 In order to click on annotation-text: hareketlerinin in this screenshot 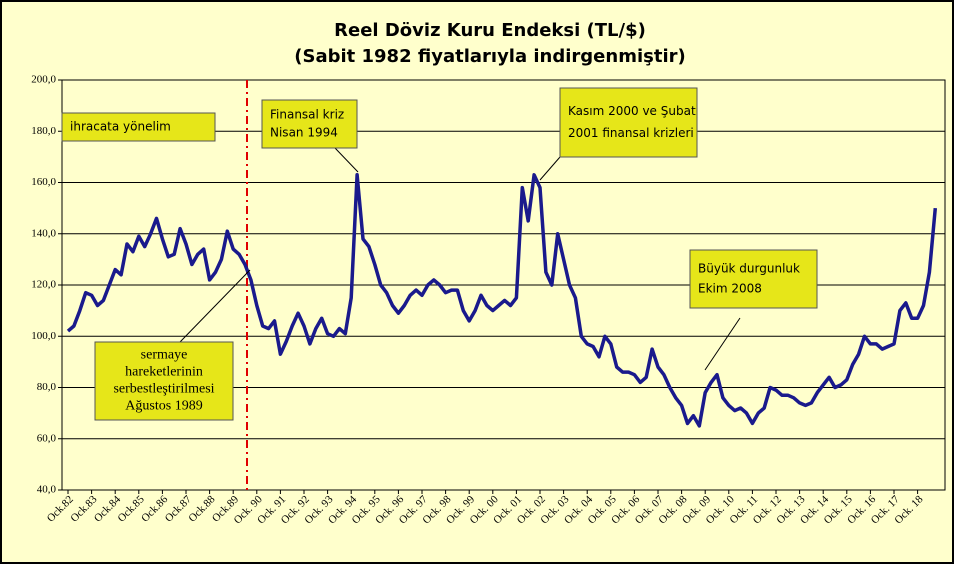, I will do `click(164, 372)`.